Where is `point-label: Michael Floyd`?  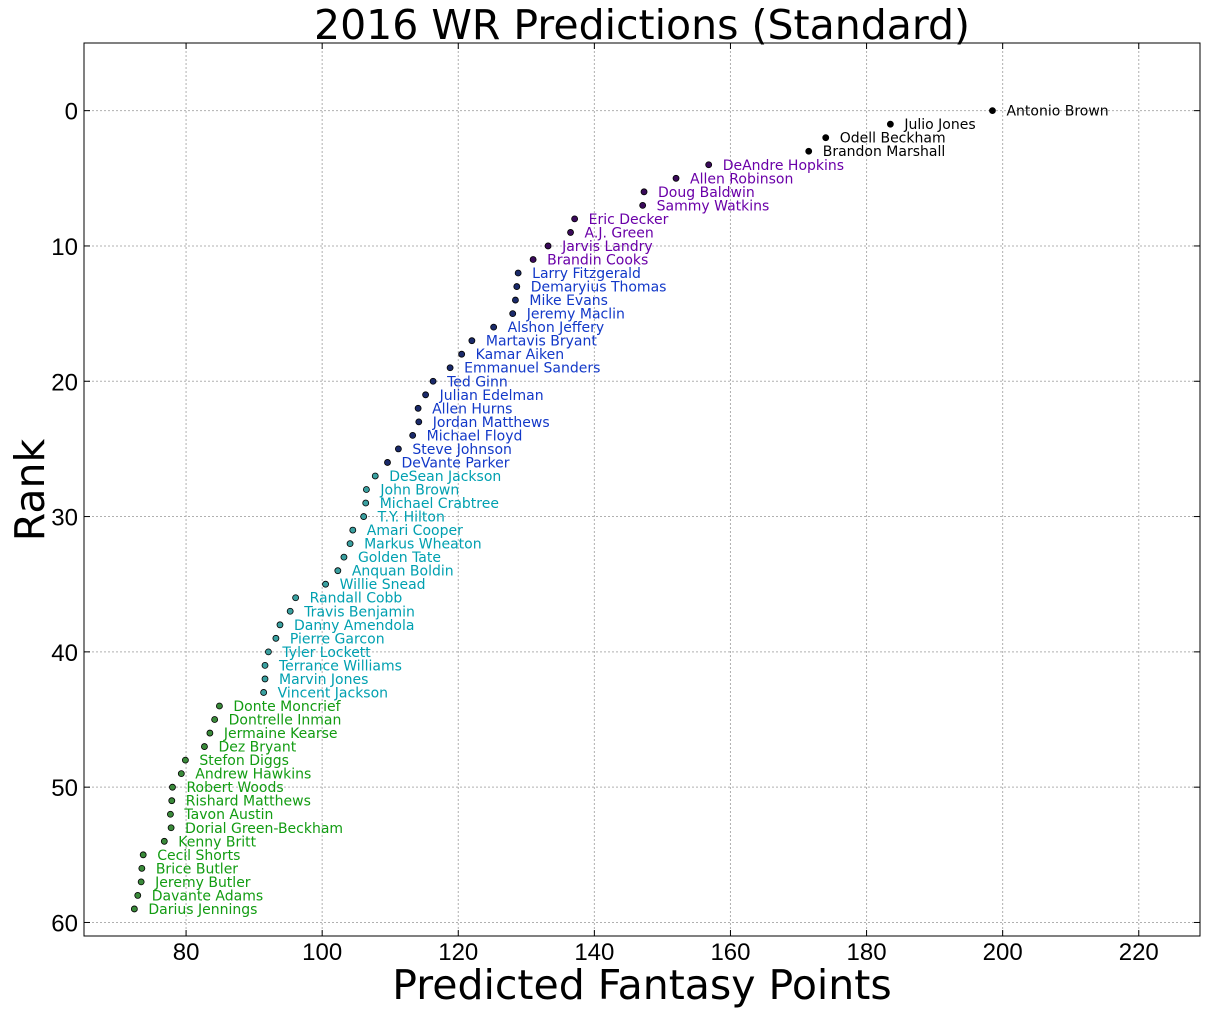 point-label: Michael Floyd is located at coordinates (475, 436).